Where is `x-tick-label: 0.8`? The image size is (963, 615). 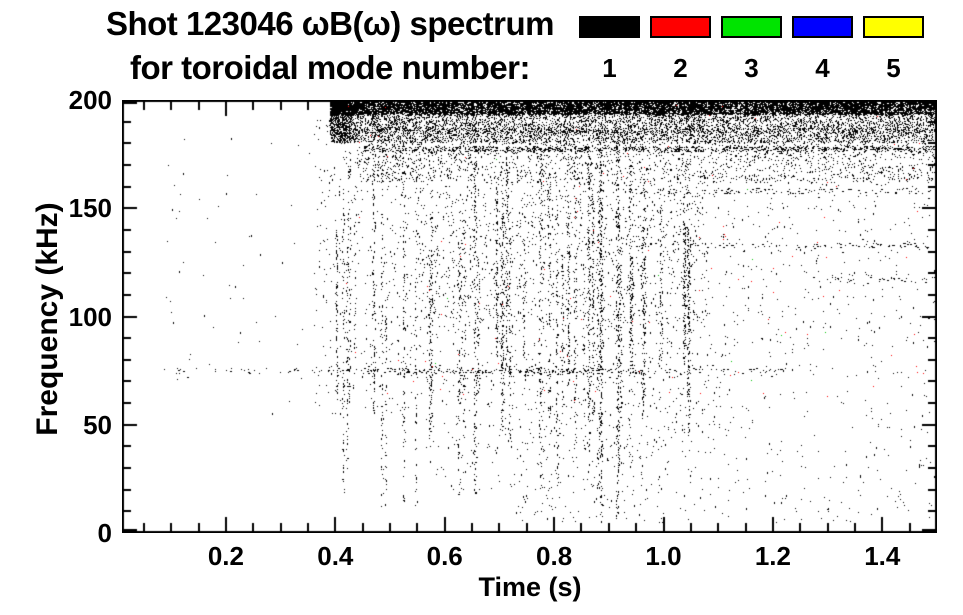 x-tick-label: 0.8 is located at coordinates (554, 556).